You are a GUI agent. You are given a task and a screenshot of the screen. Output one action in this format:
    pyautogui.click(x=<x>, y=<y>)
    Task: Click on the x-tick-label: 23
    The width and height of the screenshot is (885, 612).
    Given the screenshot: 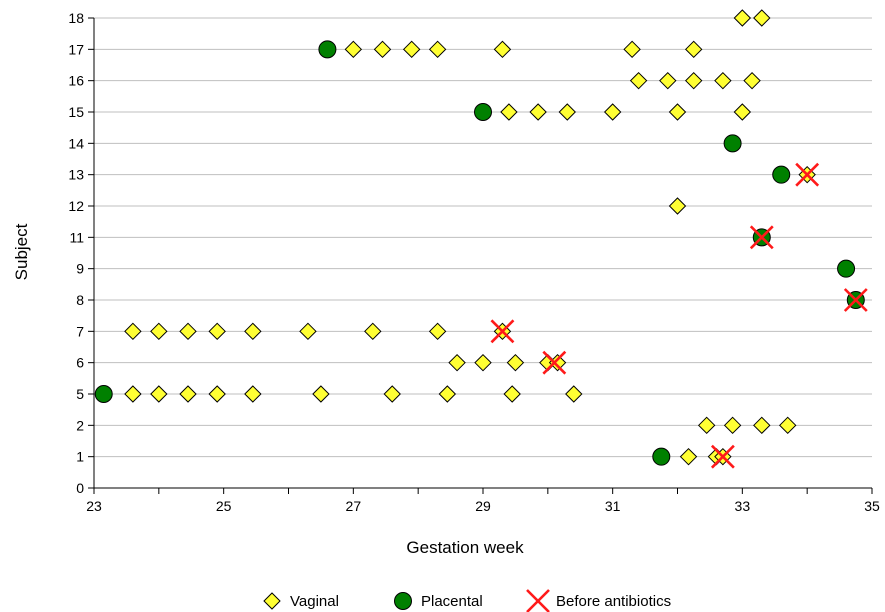 What is the action you would take?
    pyautogui.click(x=94, y=506)
    